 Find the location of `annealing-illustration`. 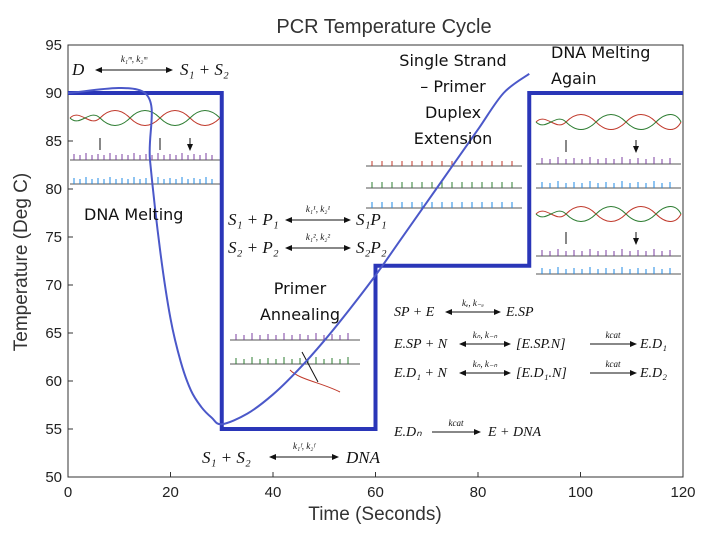

annealing-illustration is located at coordinates (295, 363).